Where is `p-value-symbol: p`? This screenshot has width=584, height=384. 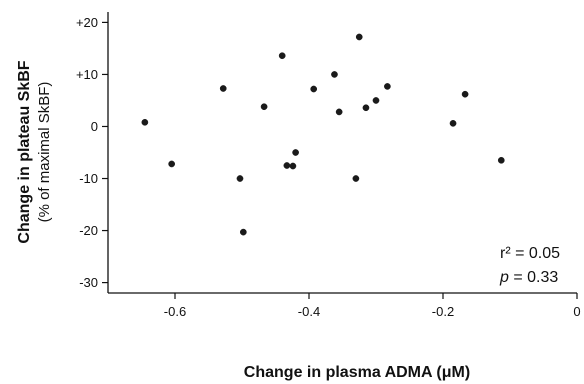
p-value-symbol: p is located at coordinates (504, 277).